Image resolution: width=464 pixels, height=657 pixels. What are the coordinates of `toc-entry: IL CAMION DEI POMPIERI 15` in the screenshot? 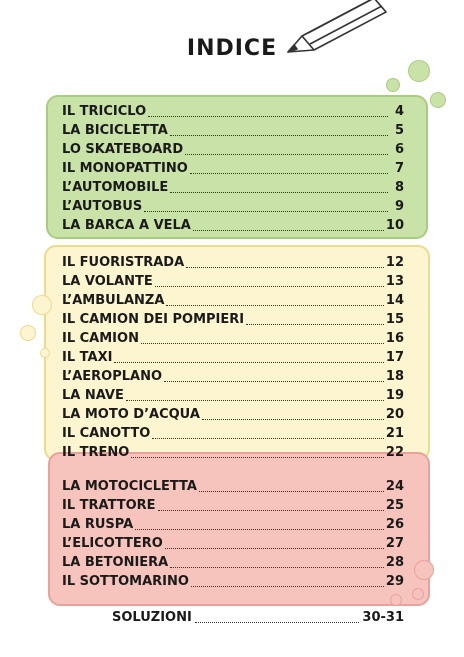 It's located at (233, 318).